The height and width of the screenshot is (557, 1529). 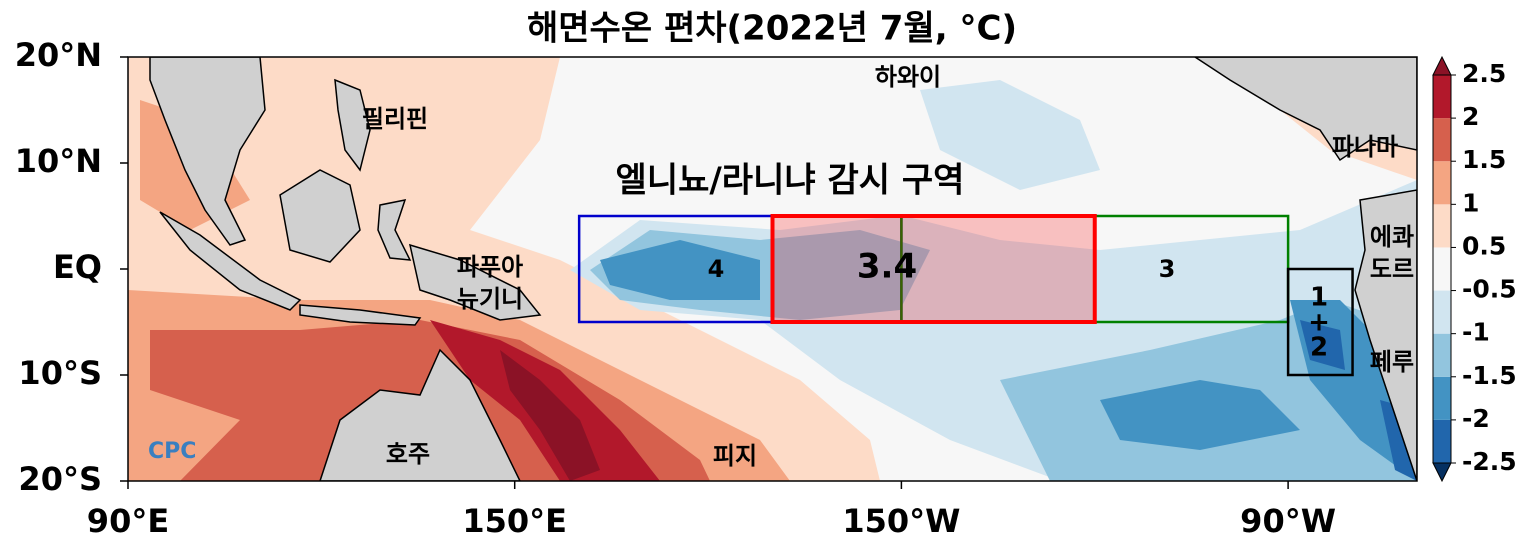 I want to click on place-label: 에콰, so click(x=1392, y=237).